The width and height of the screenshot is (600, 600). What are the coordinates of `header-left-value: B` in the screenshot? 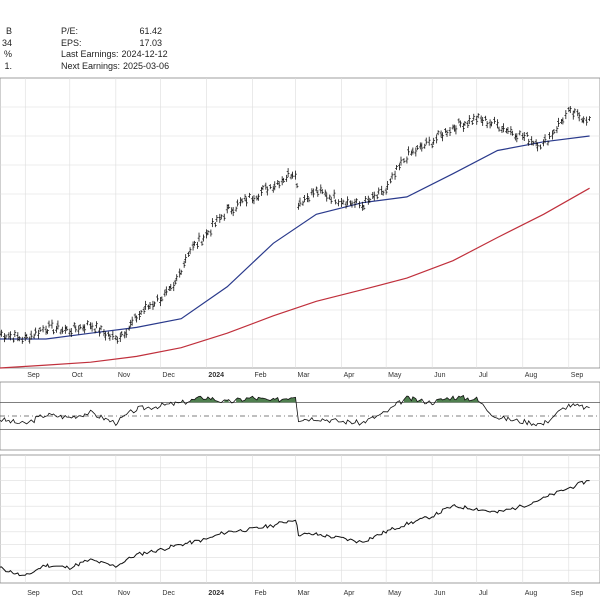 It's located at (8, 31).